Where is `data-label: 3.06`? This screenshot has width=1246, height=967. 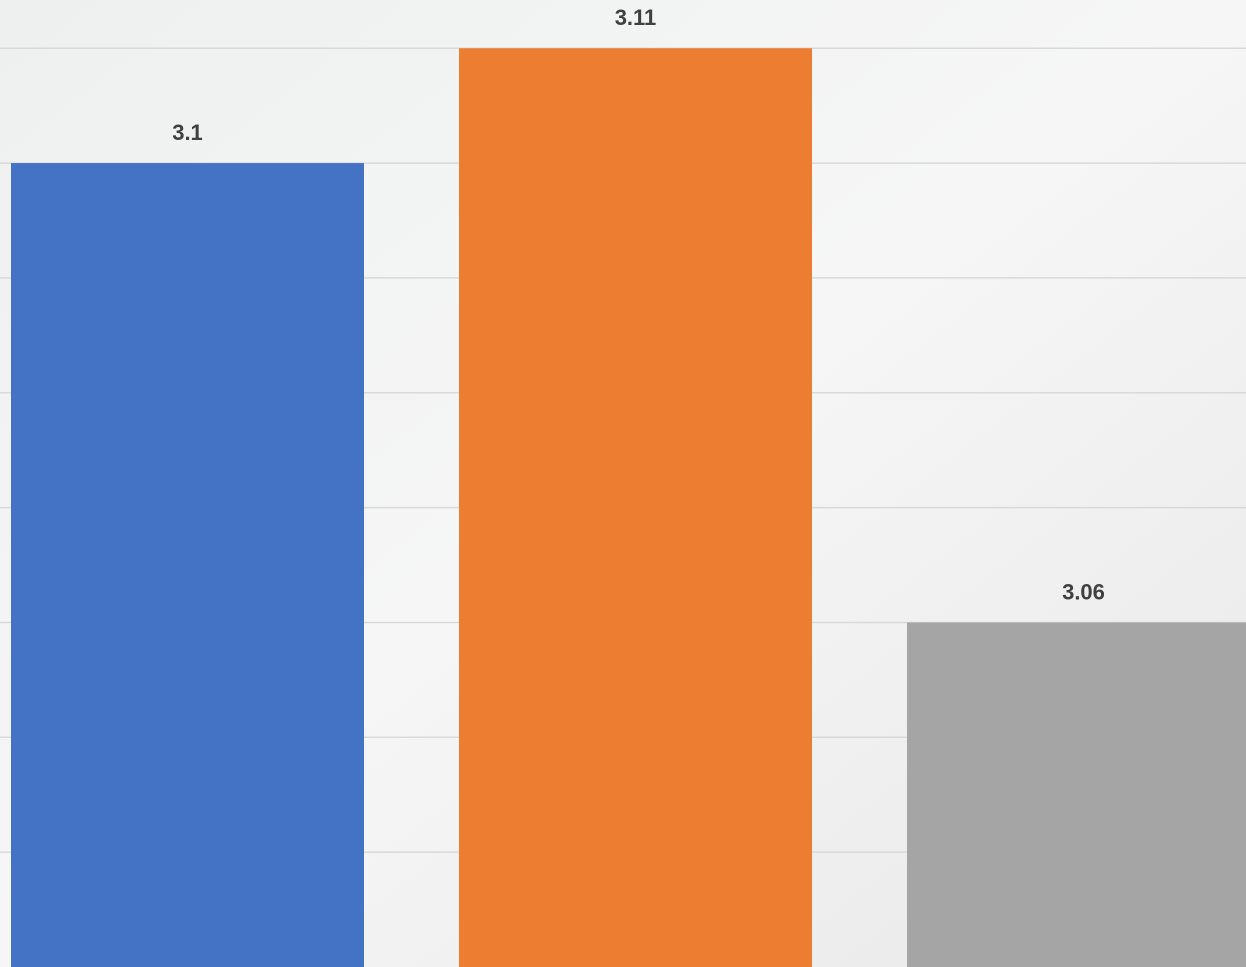
data-label: 3.06 is located at coordinates (1083, 591).